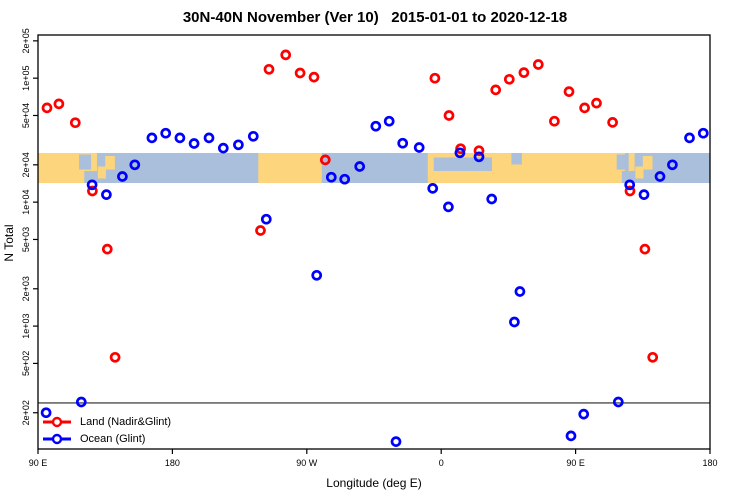 This screenshot has height=500, width=750. What do you see at coordinates (57, 438) in the screenshot?
I see `ocean-legend-symbol` at bounding box center [57, 438].